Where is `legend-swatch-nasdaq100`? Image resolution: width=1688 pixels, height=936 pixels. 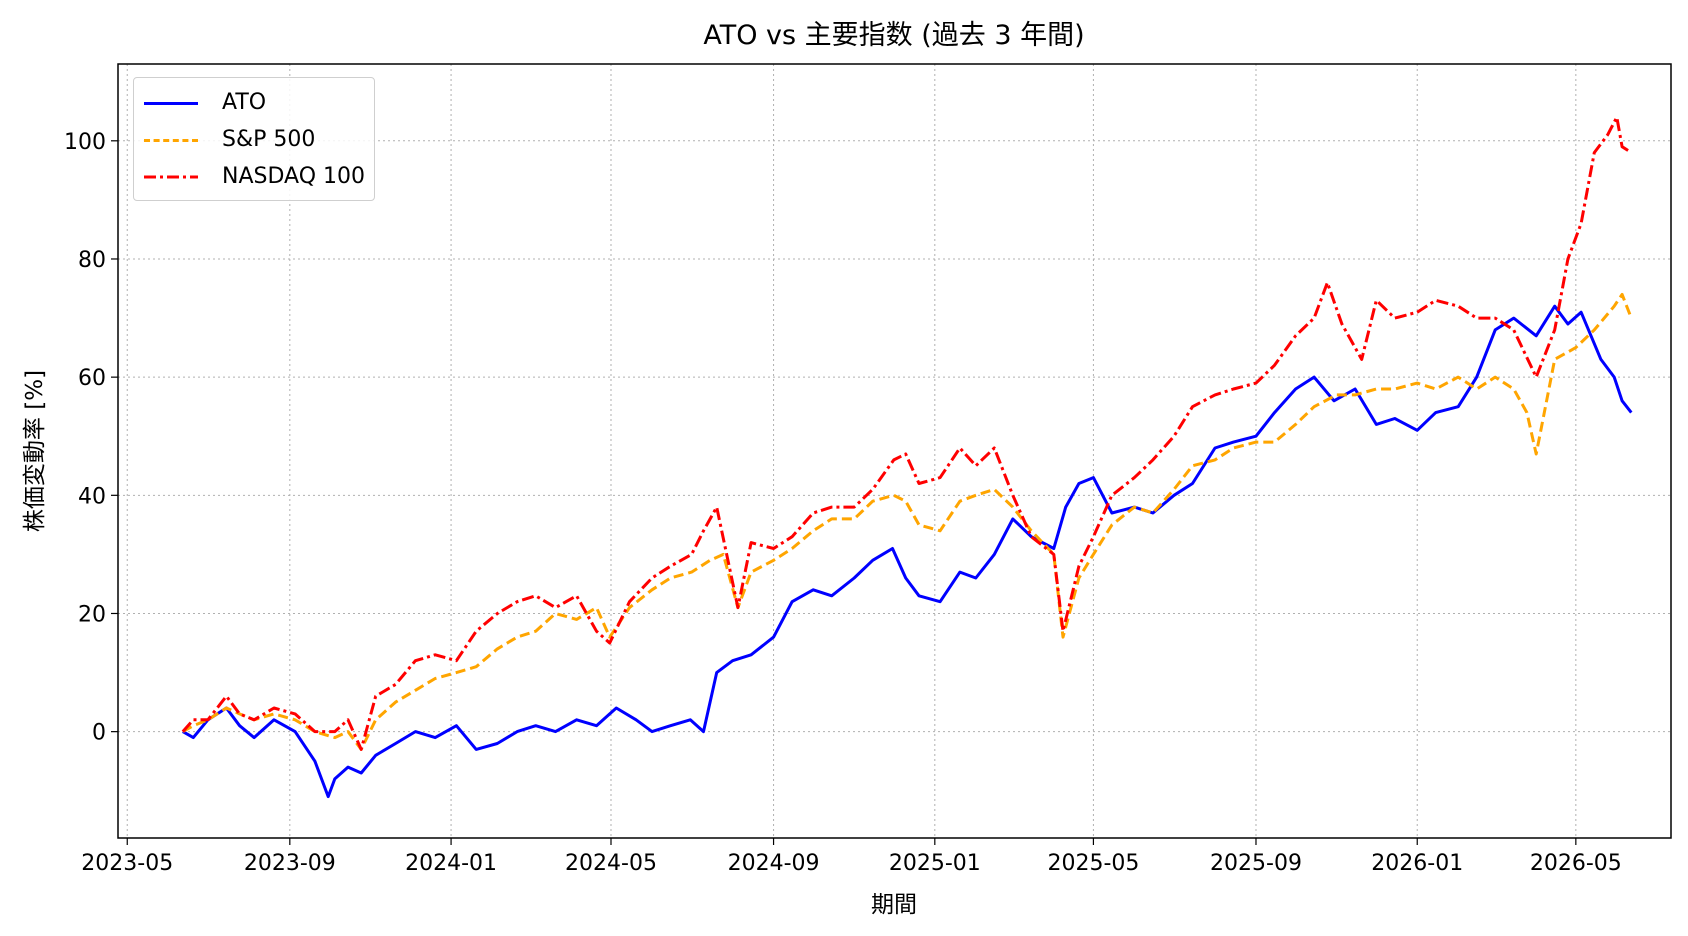
legend-swatch-nasdaq100 is located at coordinates (171, 177).